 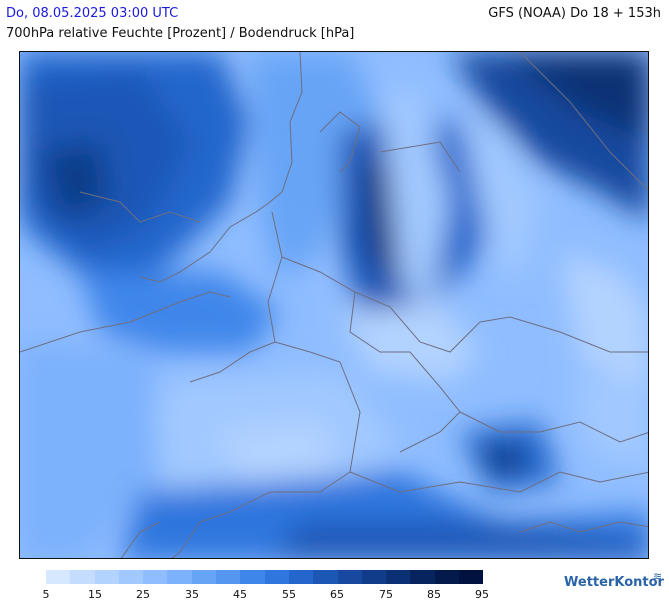 What do you see at coordinates (658, 576) in the screenshot?
I see `wave-icon: ≋` at bounding box center [658, 576].